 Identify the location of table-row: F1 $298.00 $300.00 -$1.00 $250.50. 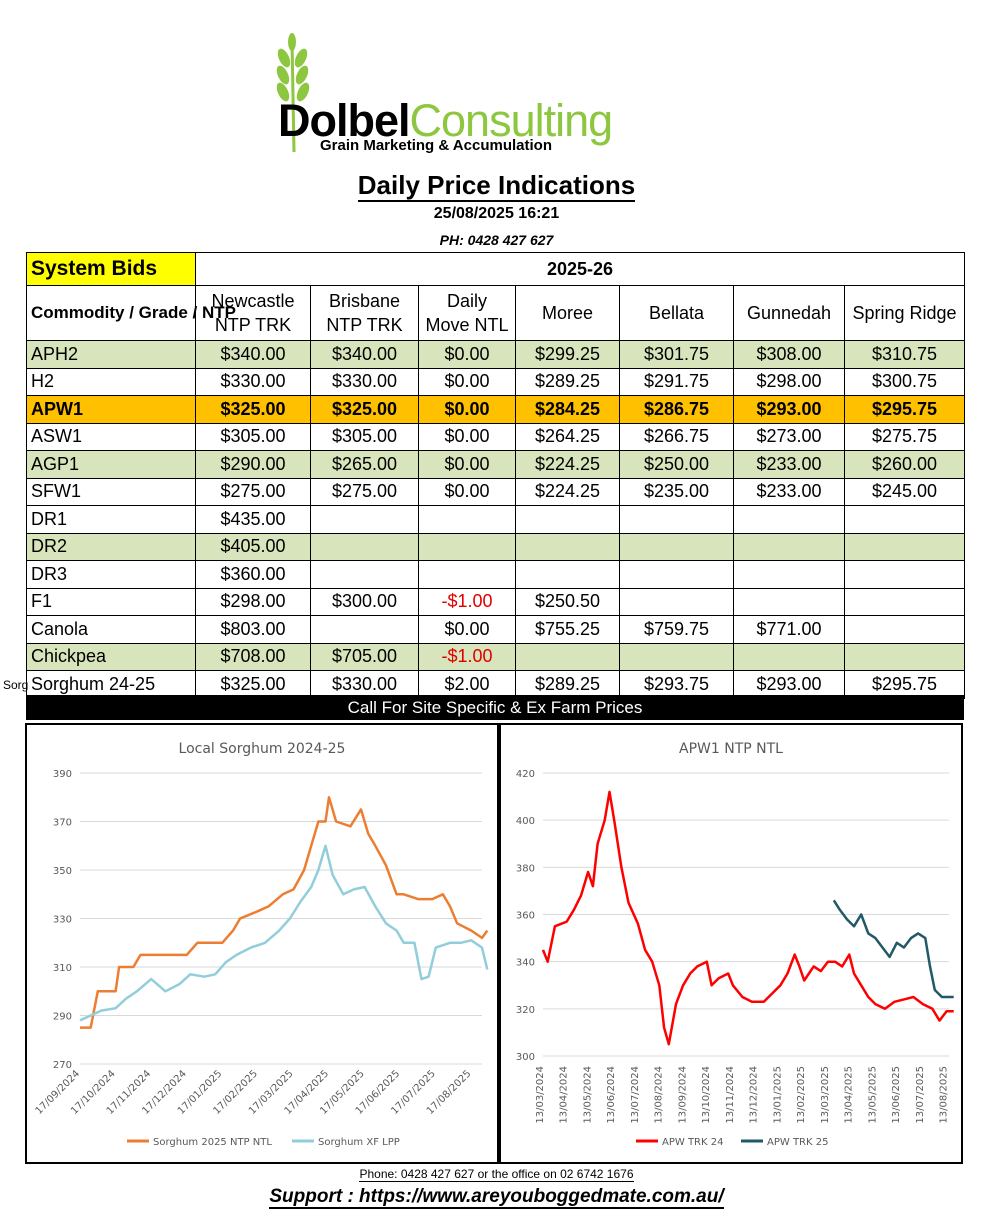
(496, 601).